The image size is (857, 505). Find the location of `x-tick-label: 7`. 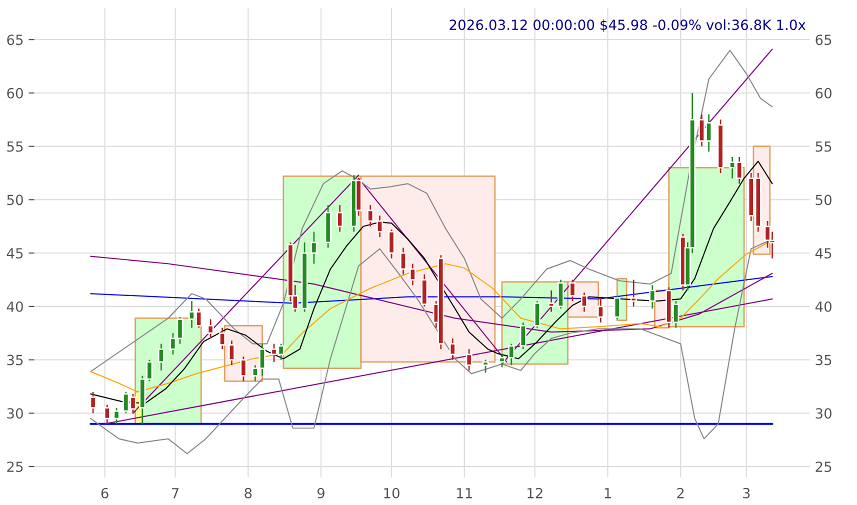

x-tick-label: 7 is located at coordinates (175, 493).